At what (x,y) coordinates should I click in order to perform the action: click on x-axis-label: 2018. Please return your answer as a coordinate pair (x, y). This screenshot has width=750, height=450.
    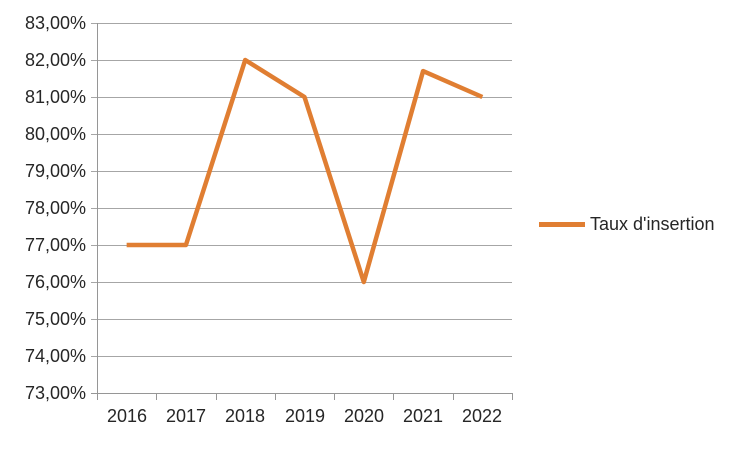
    Looking at the image, I should click on (245, 416).